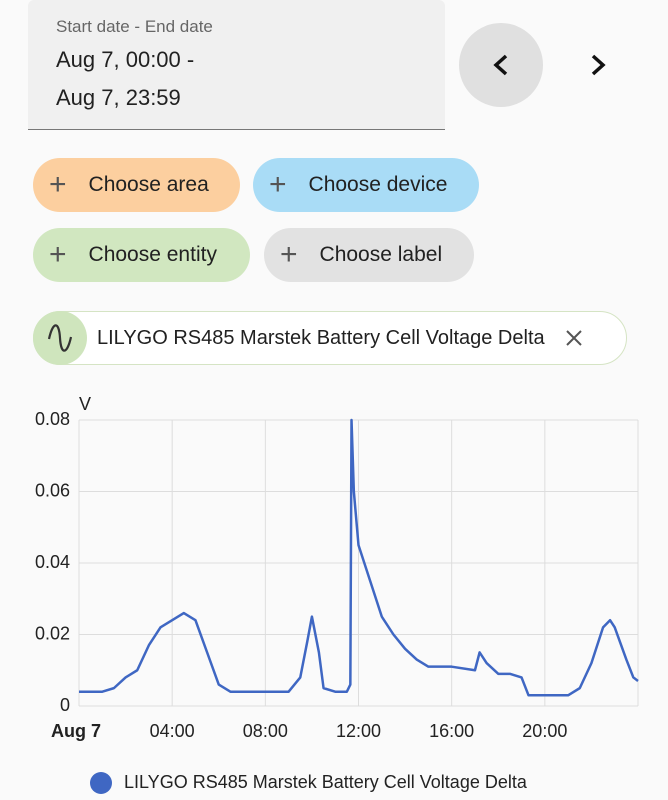  Describe the element at coordinates (52, 633) in the screenshot. I see `y-tick-label: 0.02` at that location.